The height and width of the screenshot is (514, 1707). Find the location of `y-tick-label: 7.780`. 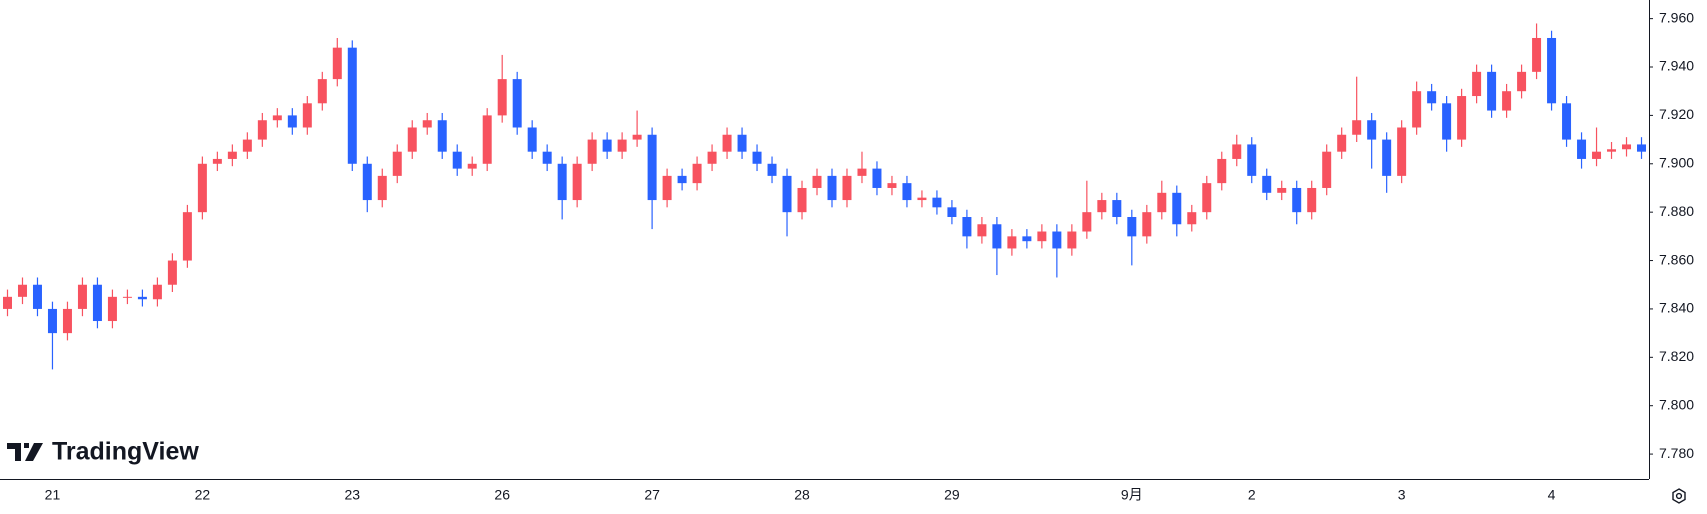

y-tick-label: 7.780 is located at coordinates (1676, 453).